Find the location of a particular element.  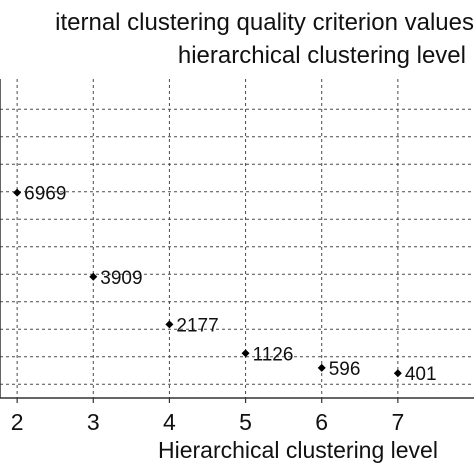

data-label: 401 is located at coordinates (421, 374).